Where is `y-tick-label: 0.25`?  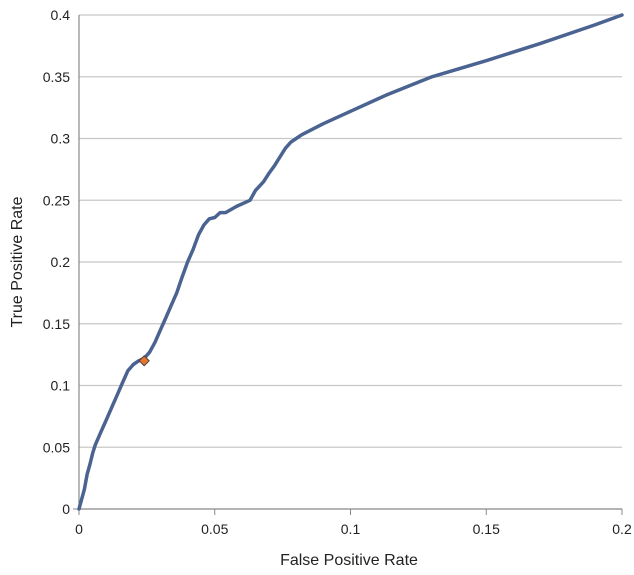 y-tick-label: 0.25 is located at coordinates (56, 200).